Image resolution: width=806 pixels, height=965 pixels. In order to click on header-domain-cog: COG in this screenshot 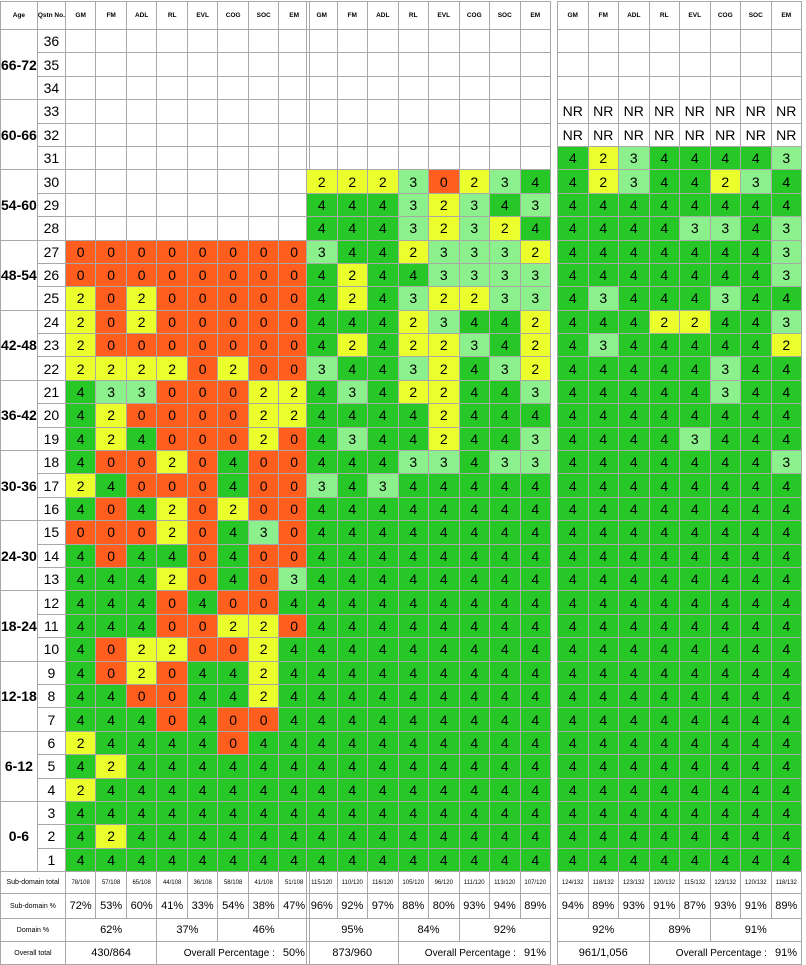, I will do `click(233, 15)`.